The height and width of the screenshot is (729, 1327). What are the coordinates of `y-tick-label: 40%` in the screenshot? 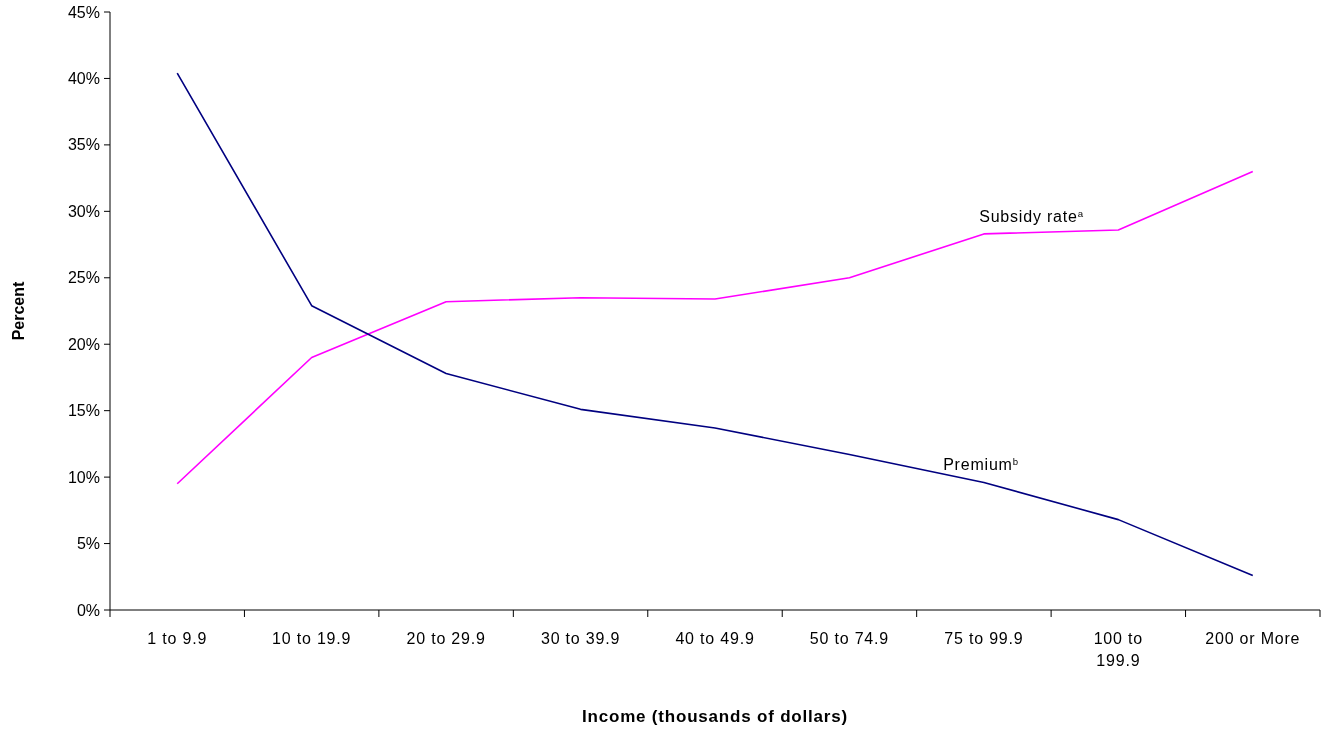 It's located at (83, 79).